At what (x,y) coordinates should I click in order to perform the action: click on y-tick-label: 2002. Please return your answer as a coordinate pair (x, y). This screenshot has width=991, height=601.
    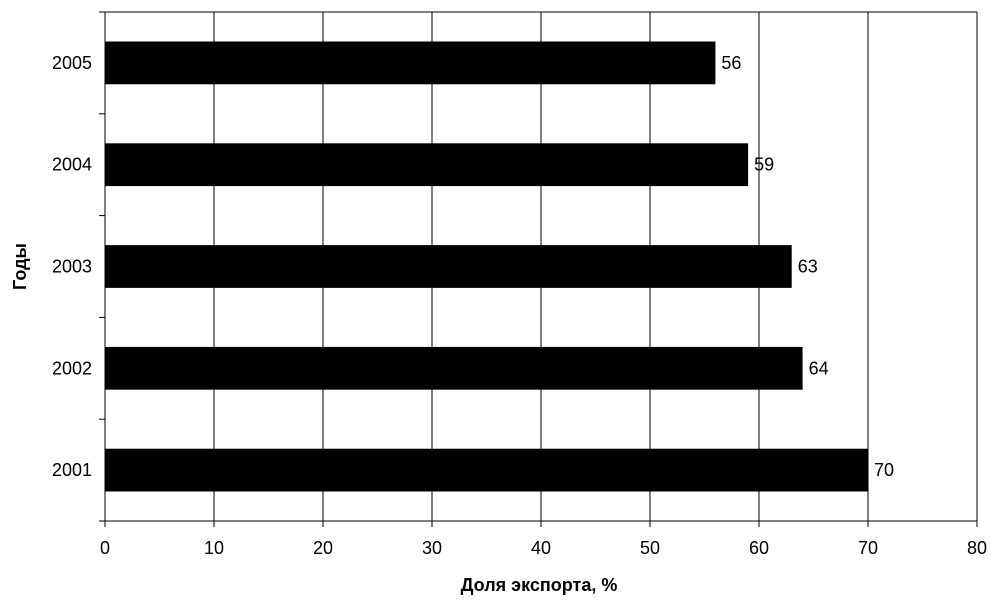
    Looking at the image, I should click on (72, 368).